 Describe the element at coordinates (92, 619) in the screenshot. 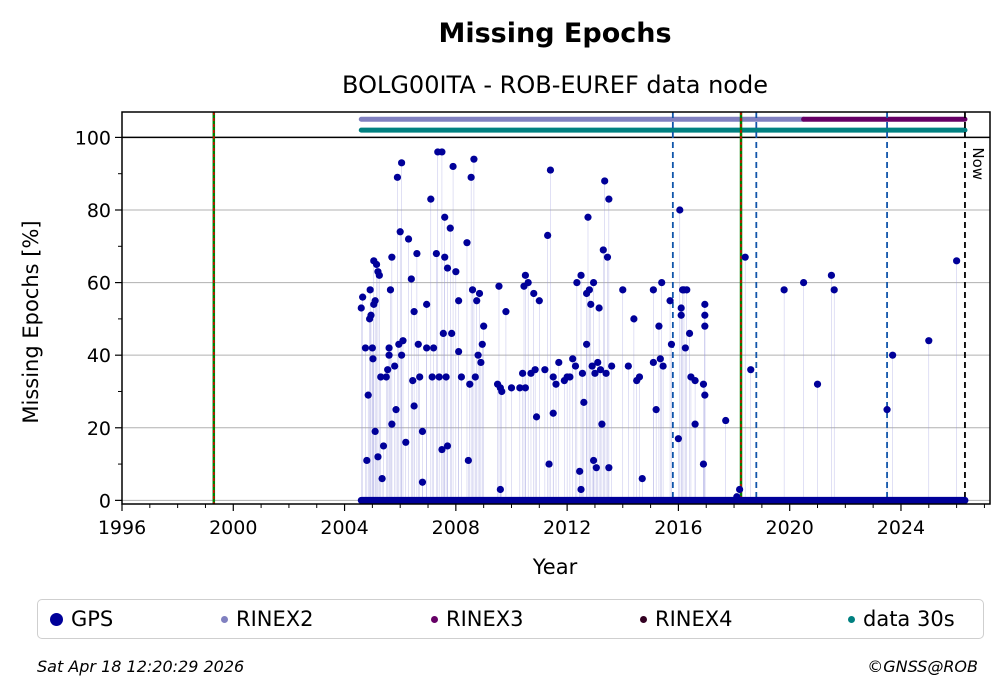

I see `legend-label-gps: GPS` at that location.